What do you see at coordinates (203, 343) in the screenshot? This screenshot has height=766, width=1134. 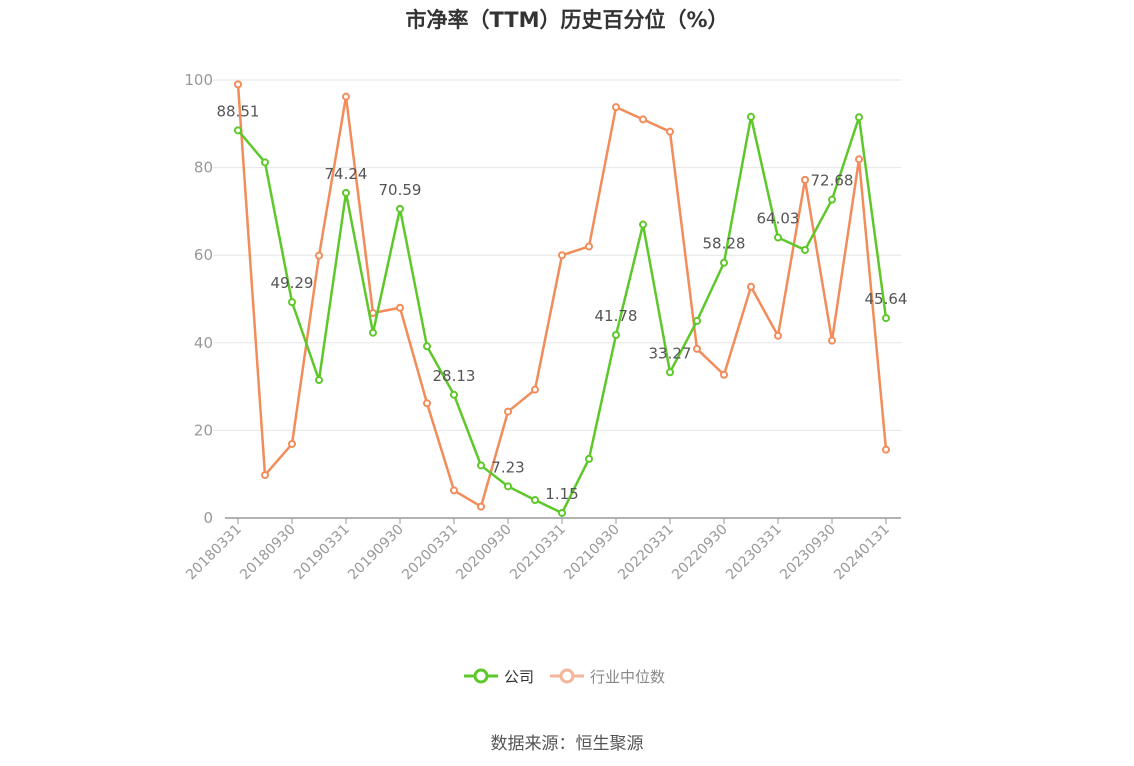 I see `y-tick-label: 40` at bounding box center [203, 343].